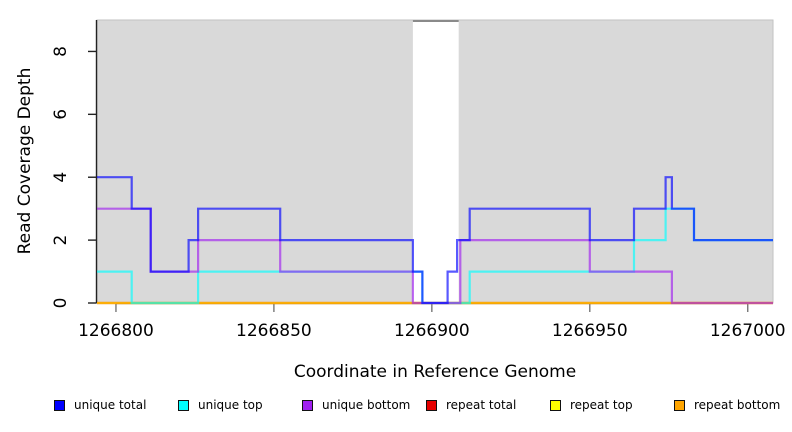 This screenshot has width=792, height=432. What do you see at coordinates (61, 240) in the screenshot?
I see `y-tick-label: 2` at bounding box center [61, 240].